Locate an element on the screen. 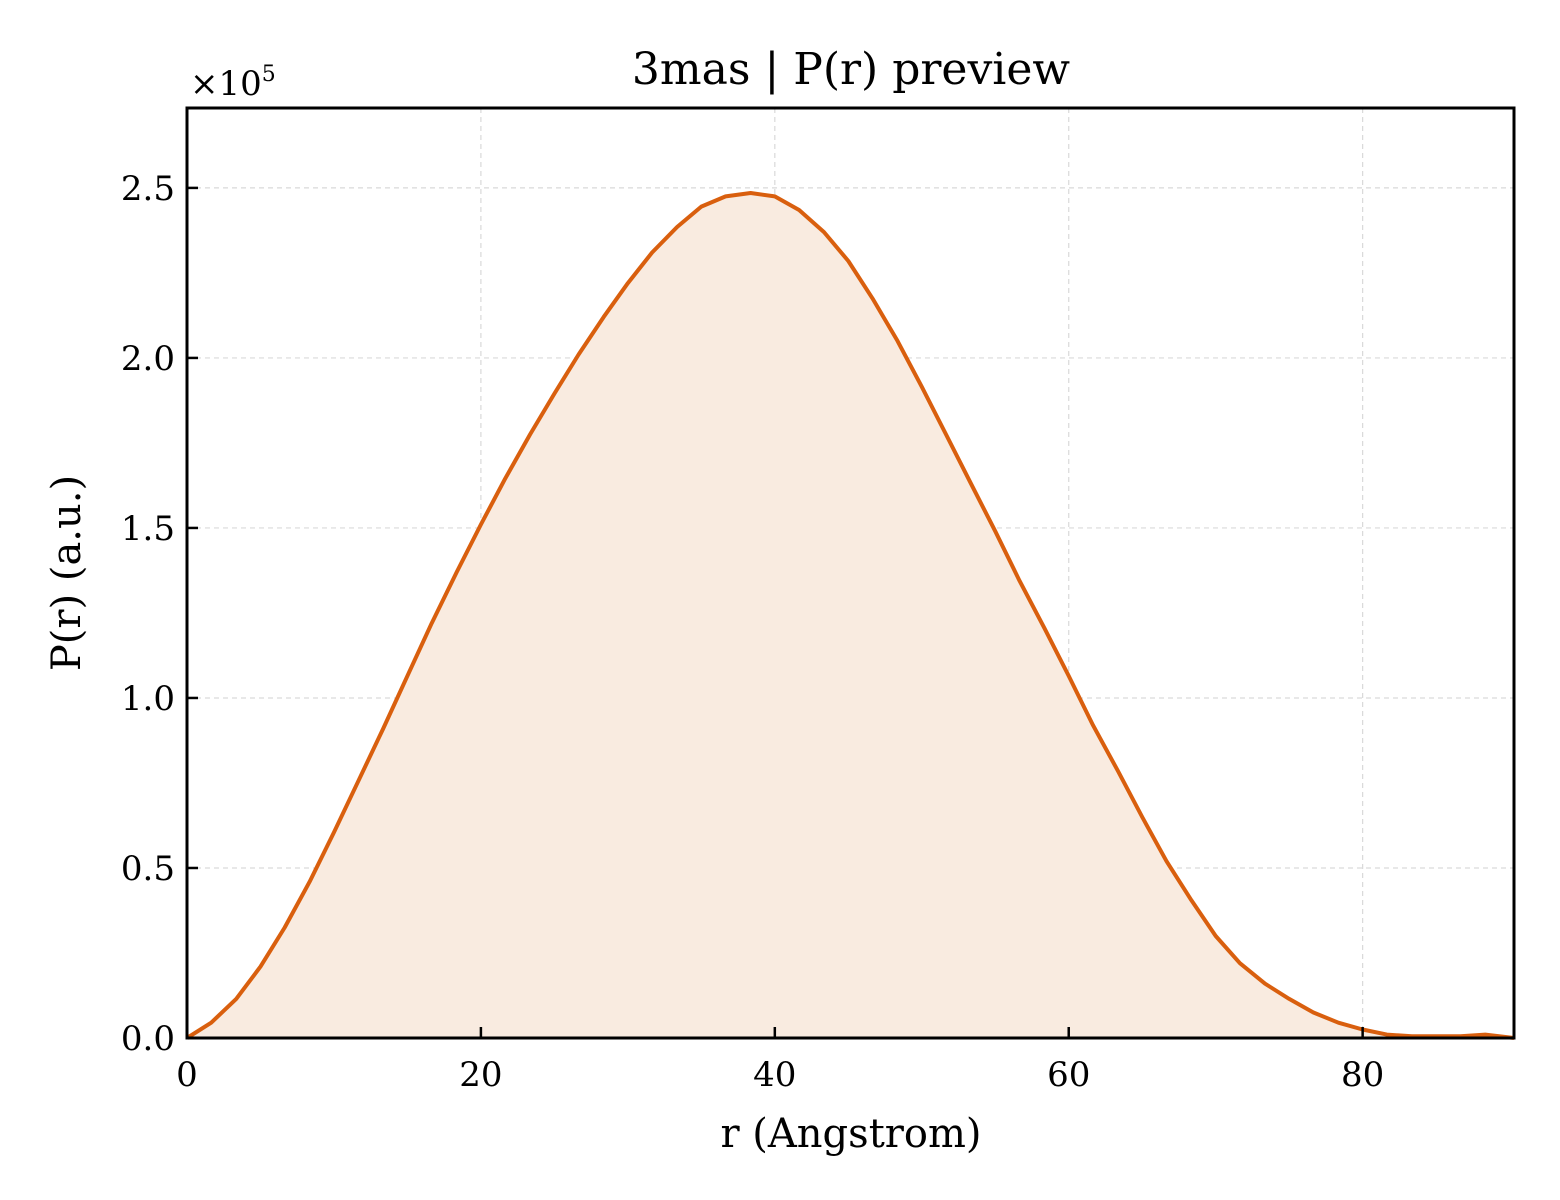  x-axis-label: r (Angstrom) is located at coordinates (850, 1134).